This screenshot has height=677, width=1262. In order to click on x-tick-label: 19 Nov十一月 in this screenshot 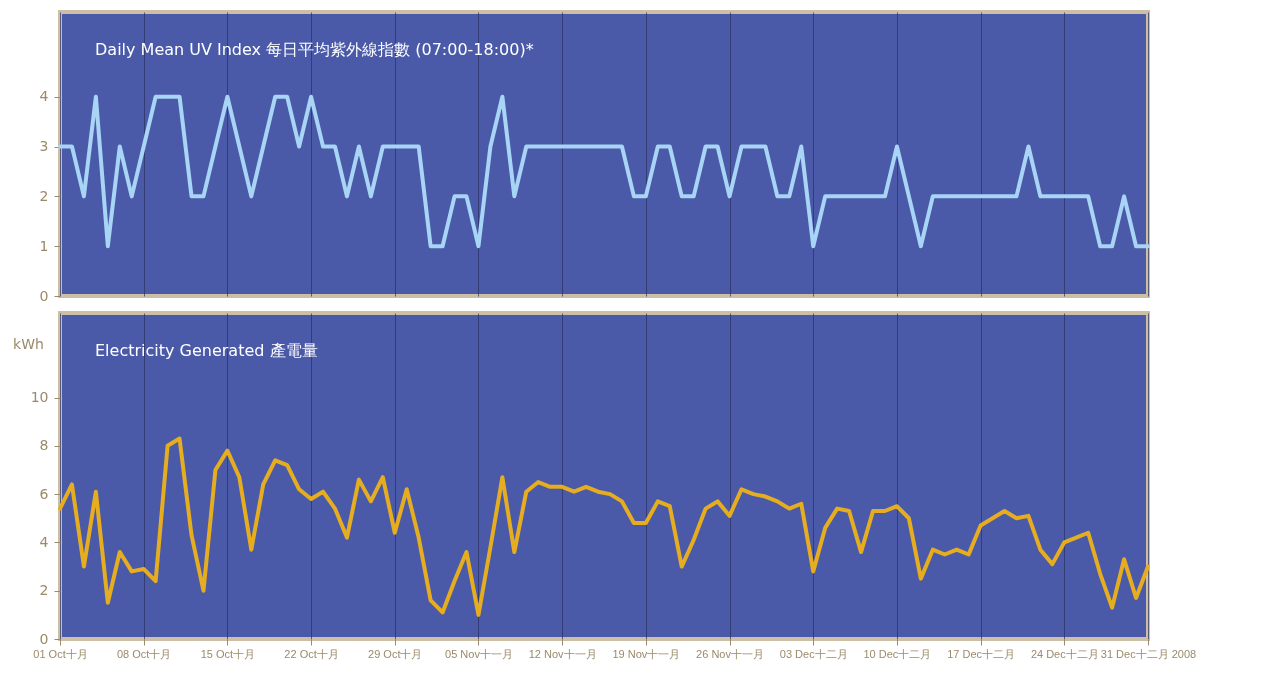, I will do `click(646, 653)`.